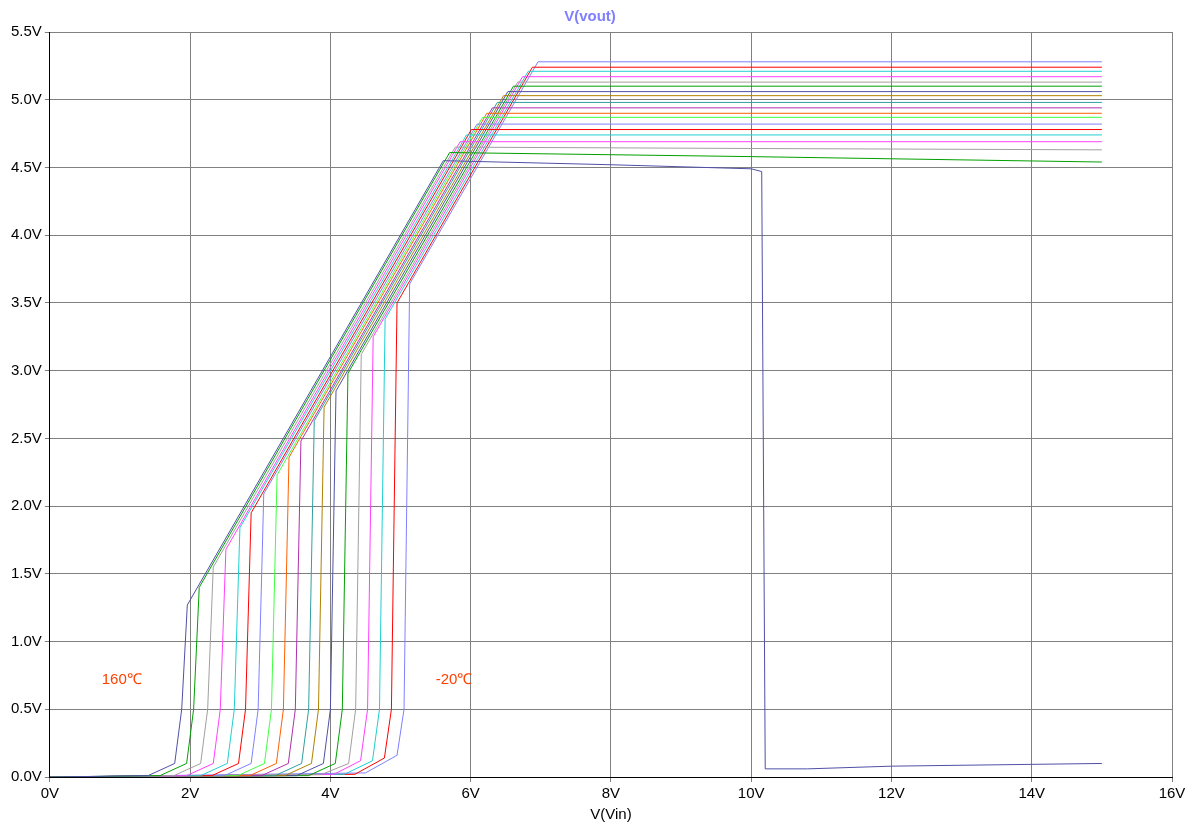 Image resolution: width=1200 pixels, height=832 pixels. Describe the element at coordinates (26, 302) in the screenshot. I see `y-tick-label: 3.5V` at that location.